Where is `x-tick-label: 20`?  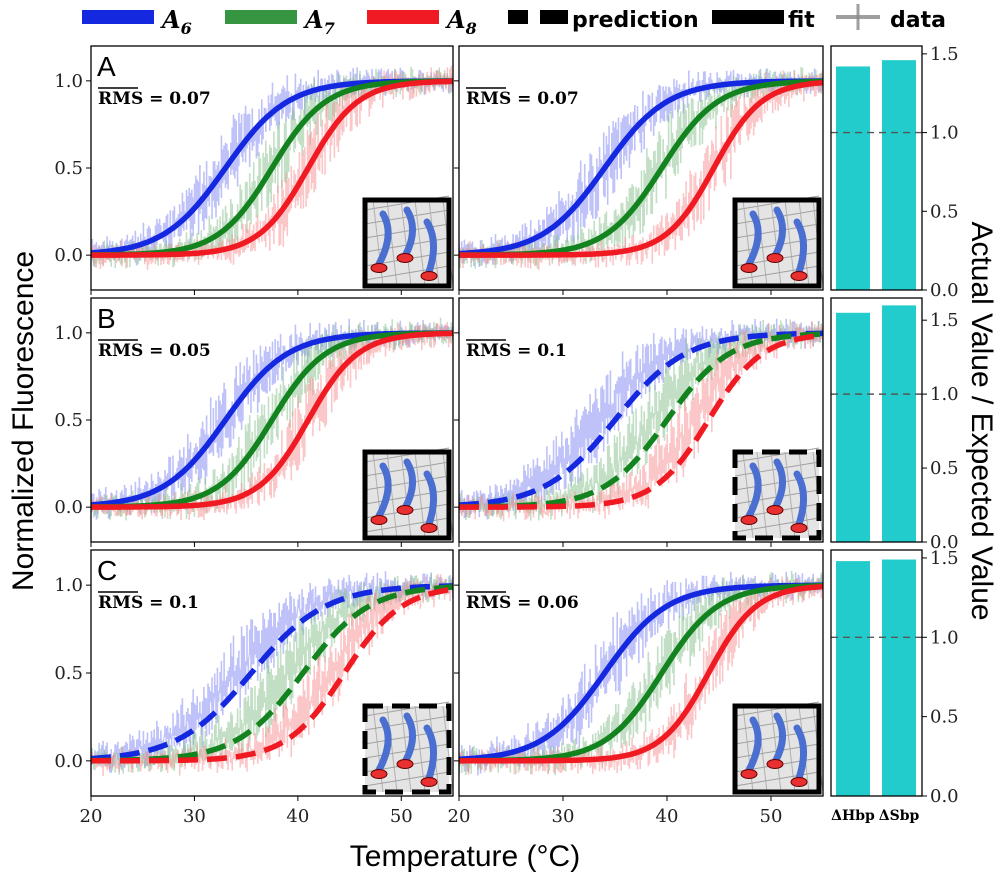 x-tick-label: 20 is located at coordinates (91, 816).